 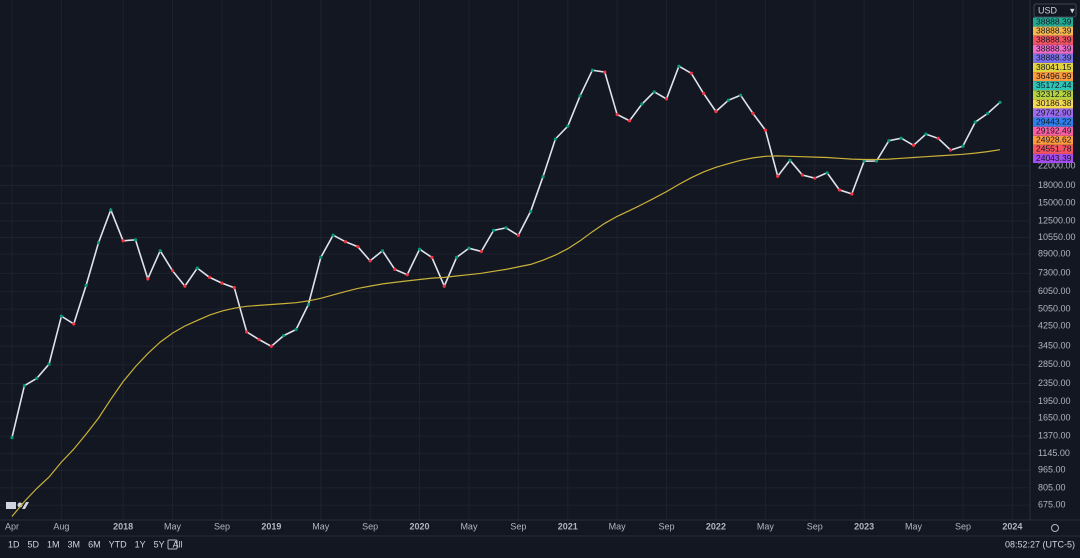 I want to click on price-tag-label: 29443.22, so click(x=1054, y=121).